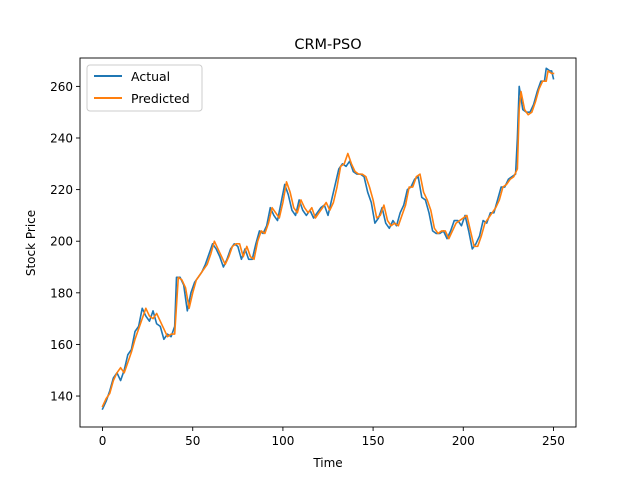  What do you see at coordinates (192, 441) in the screenshot?
I see `x-tick-label: 50` at bounding box center [192, 441].